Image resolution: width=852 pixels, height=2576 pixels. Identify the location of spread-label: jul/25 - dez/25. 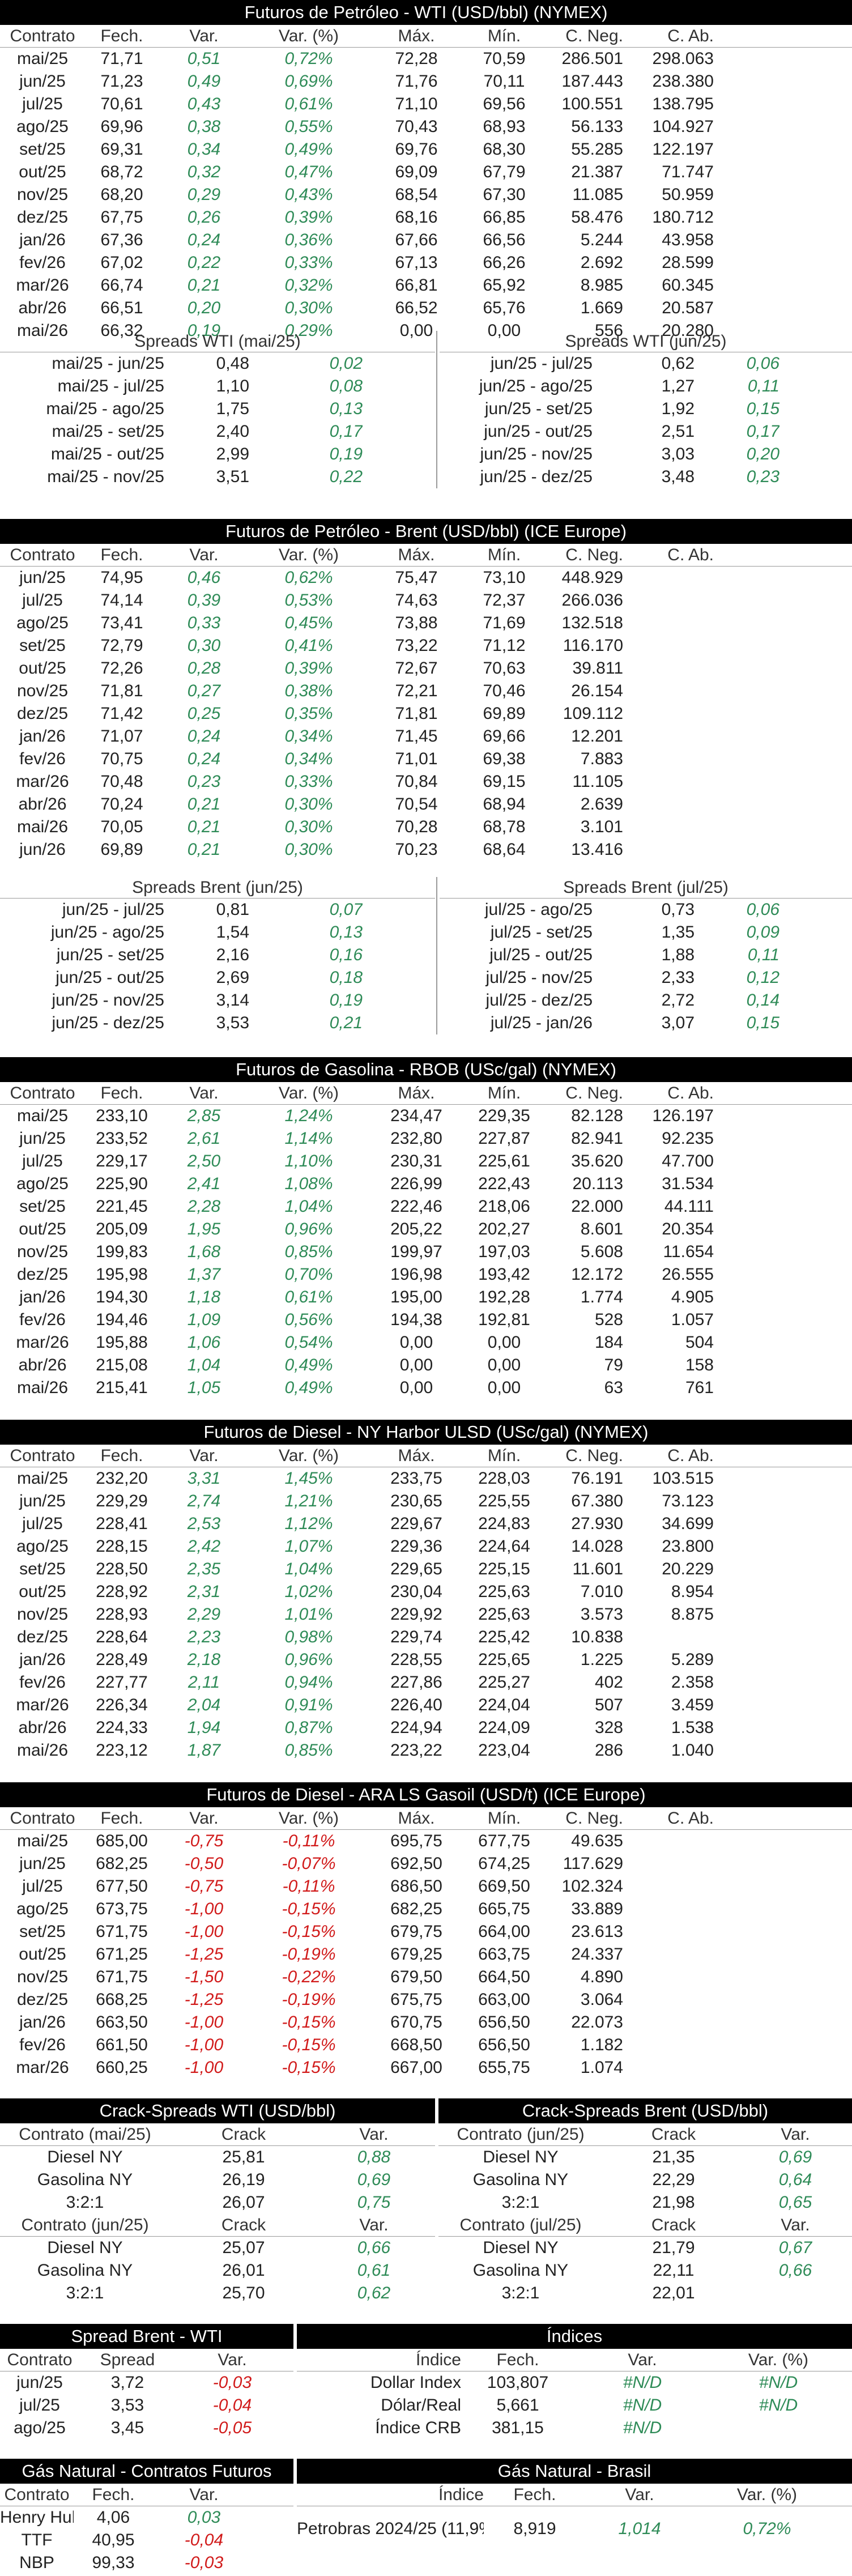
(539, 1000).